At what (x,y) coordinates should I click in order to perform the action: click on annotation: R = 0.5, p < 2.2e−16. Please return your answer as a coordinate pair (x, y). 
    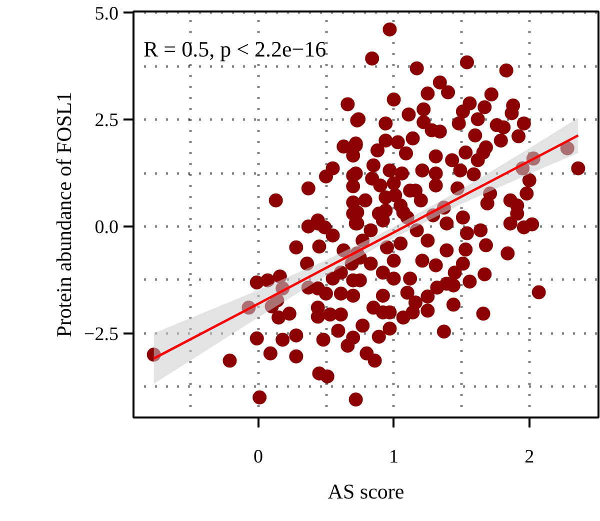
    Looking at the image, I should click on (235, 49).